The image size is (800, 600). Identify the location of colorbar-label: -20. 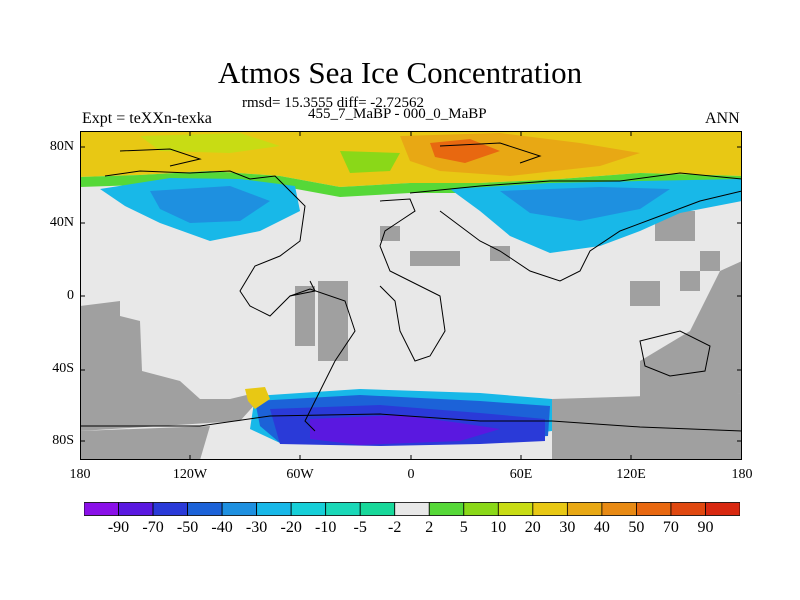
(291, 527).